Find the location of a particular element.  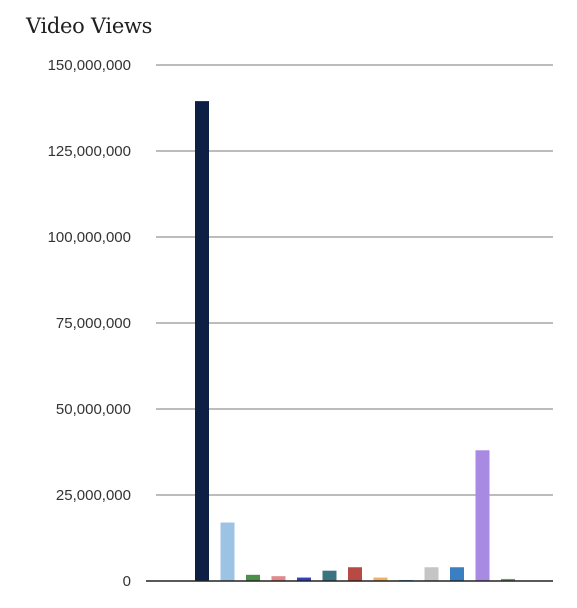

y-tick-label: 125,000,000 is located at coordinates (89, 151).